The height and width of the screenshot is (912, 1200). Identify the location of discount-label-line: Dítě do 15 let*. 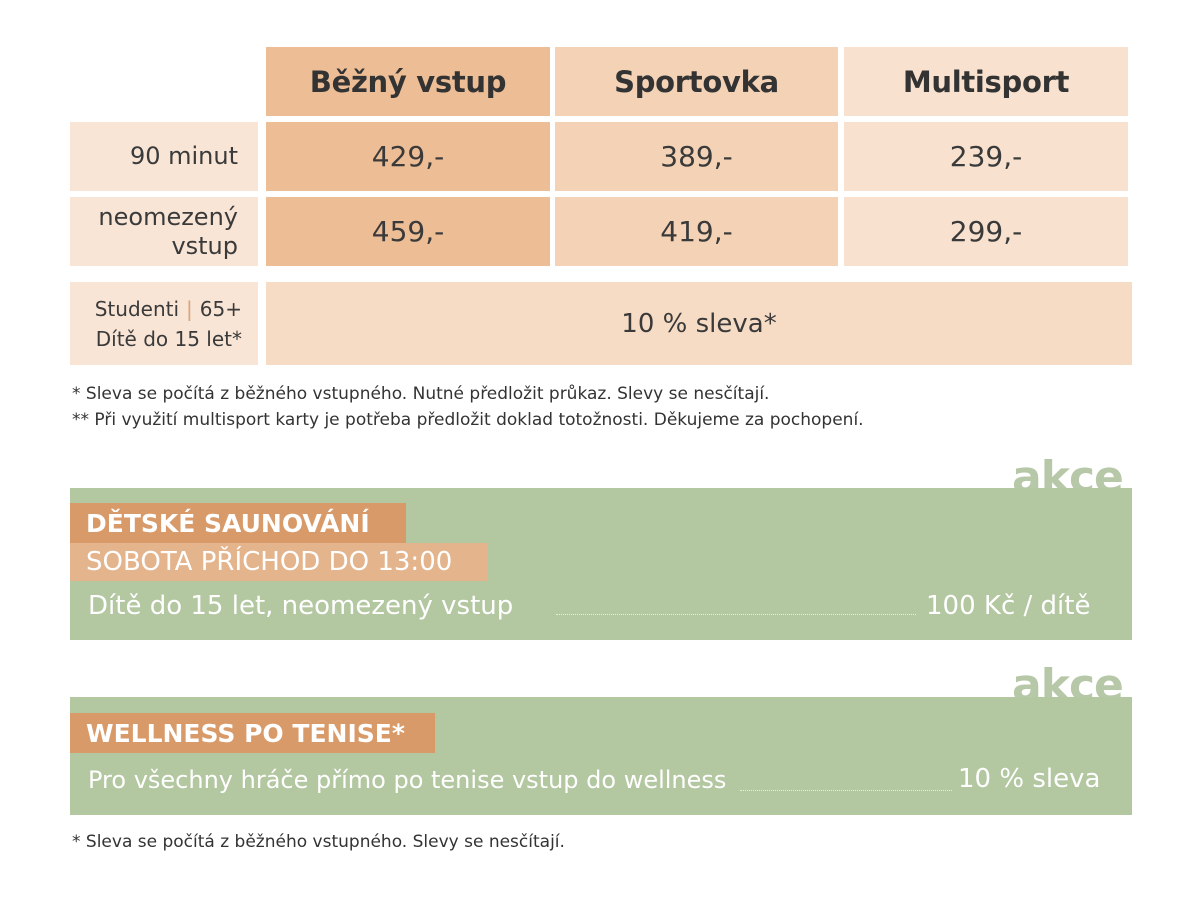
(168, 338).